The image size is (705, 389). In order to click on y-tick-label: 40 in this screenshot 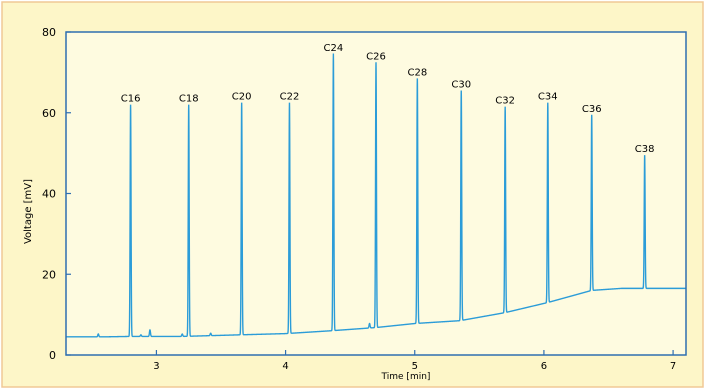, I will do `click(49, 194)`.